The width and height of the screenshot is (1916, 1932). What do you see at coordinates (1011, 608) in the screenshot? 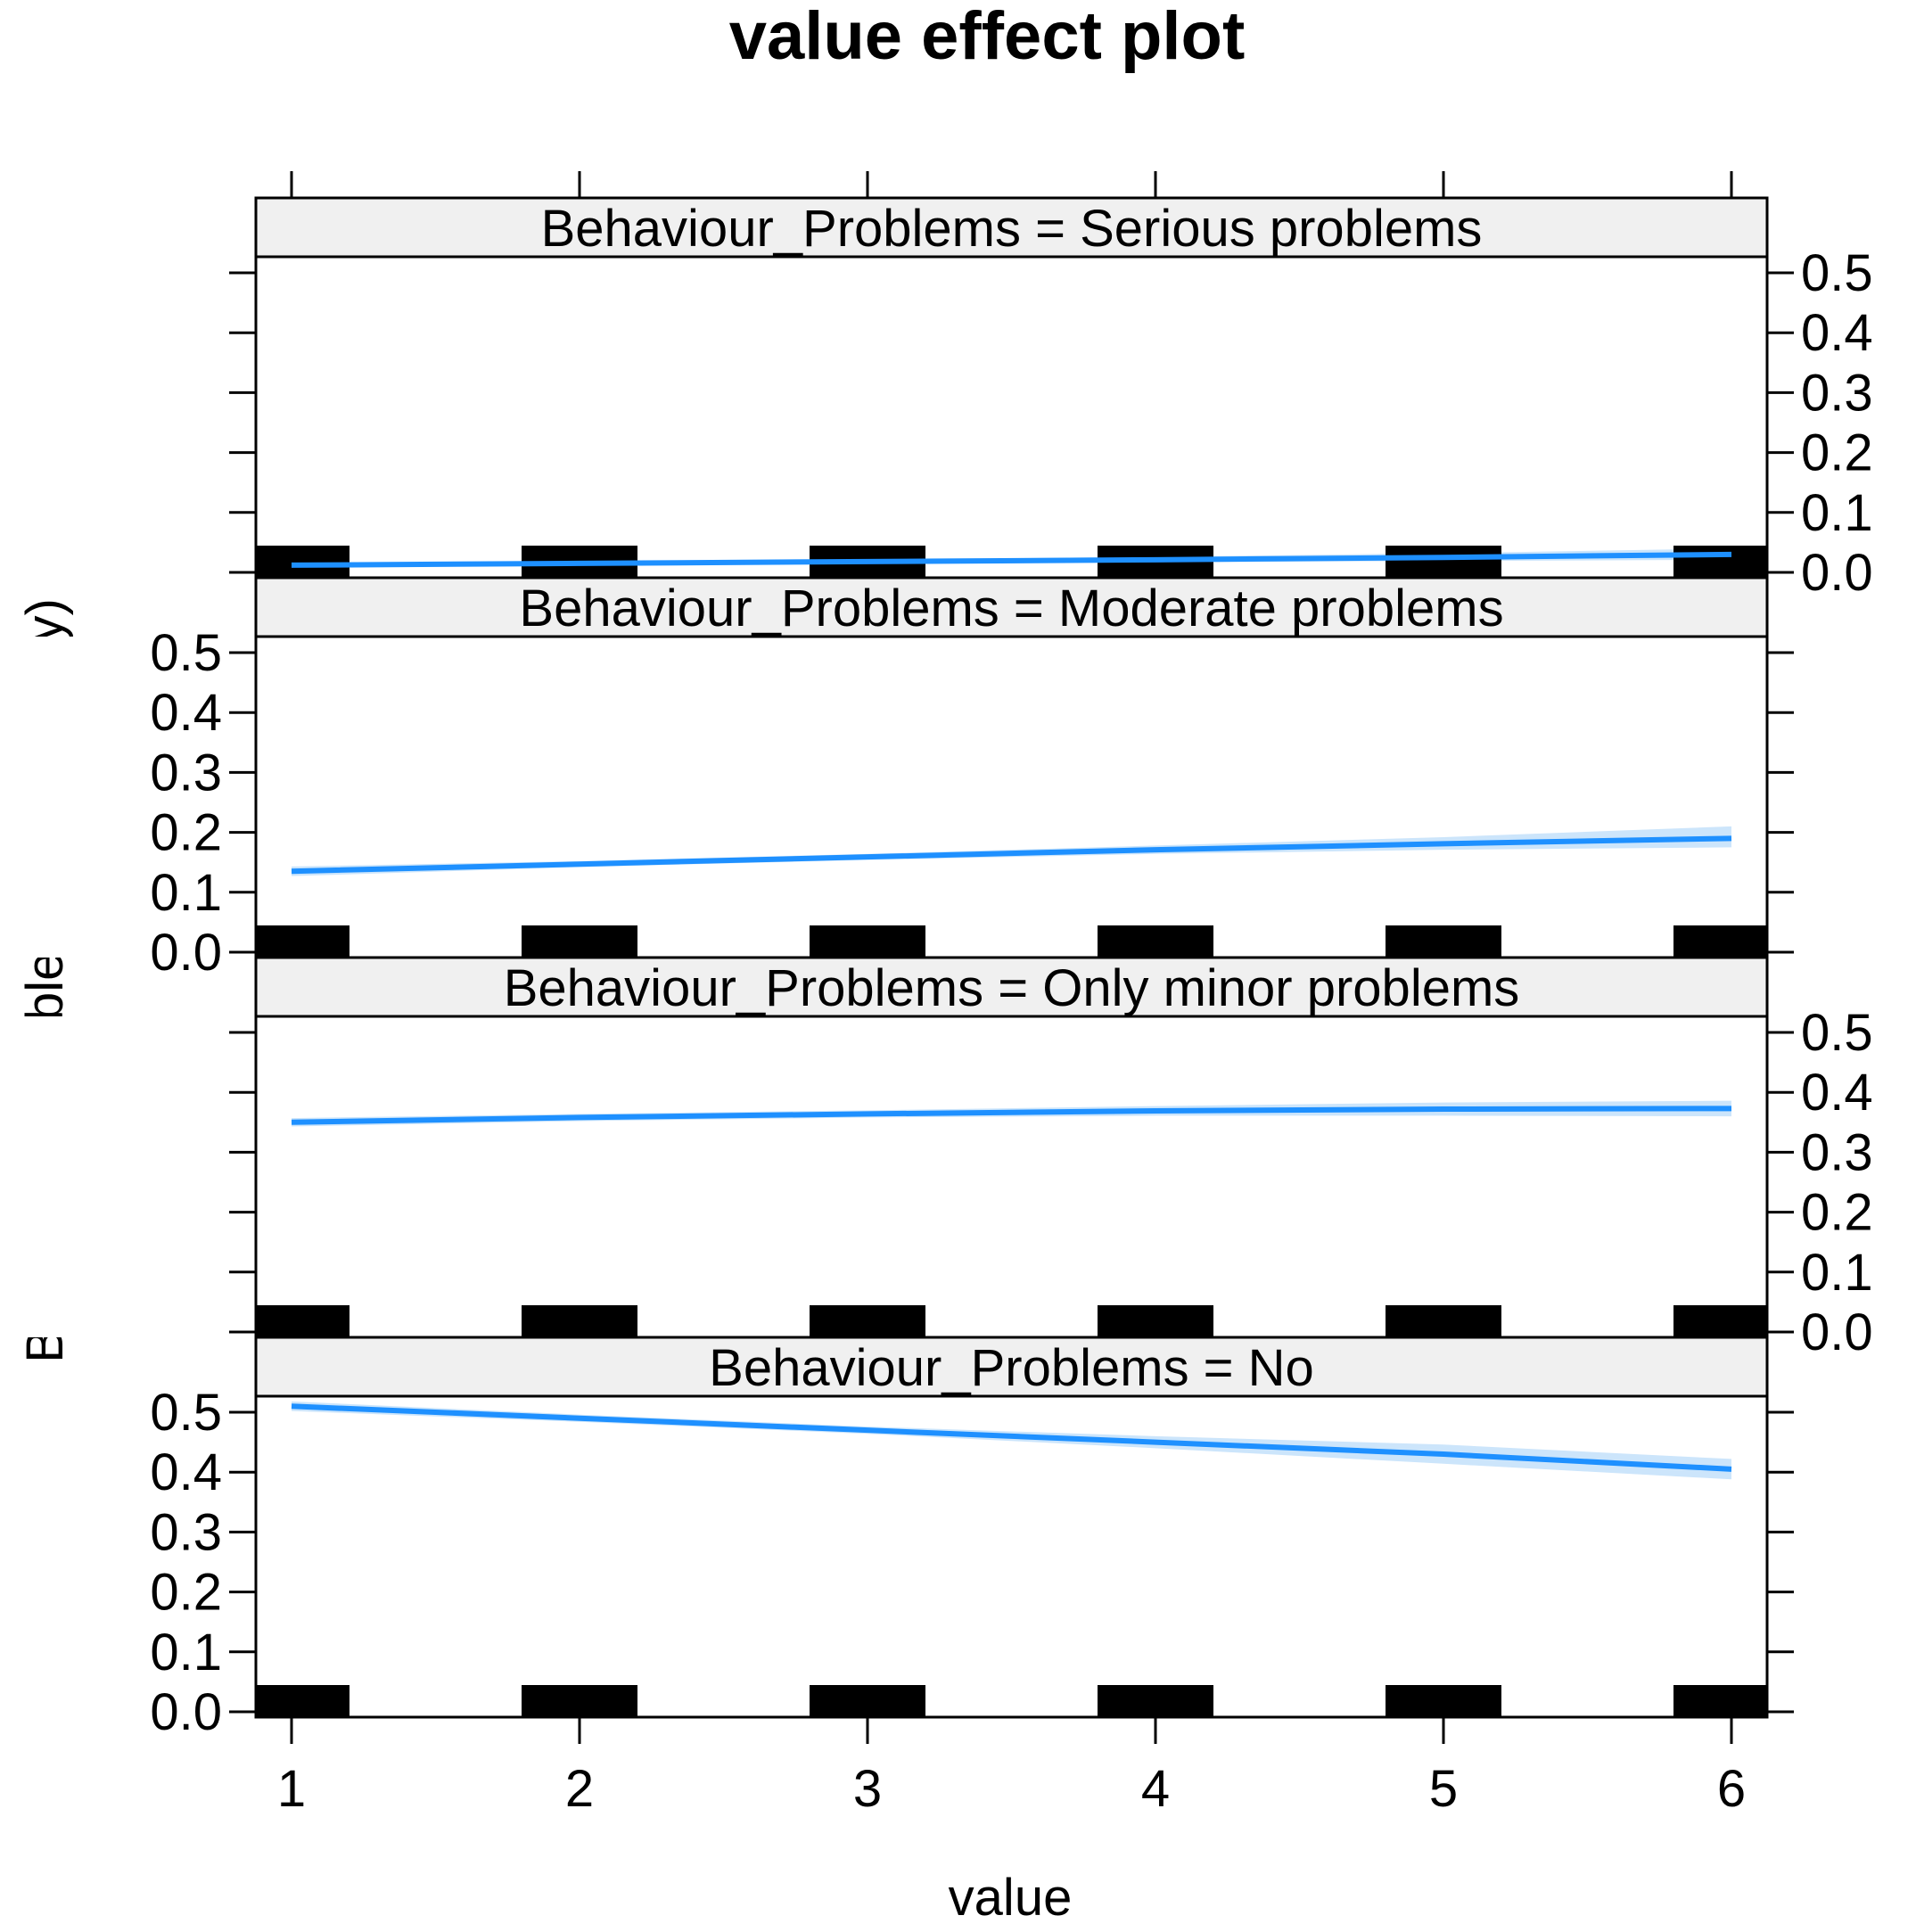
I see `strip-label: Behaviour_Problems = Moderate problems` at bounding box center [1011, 608].